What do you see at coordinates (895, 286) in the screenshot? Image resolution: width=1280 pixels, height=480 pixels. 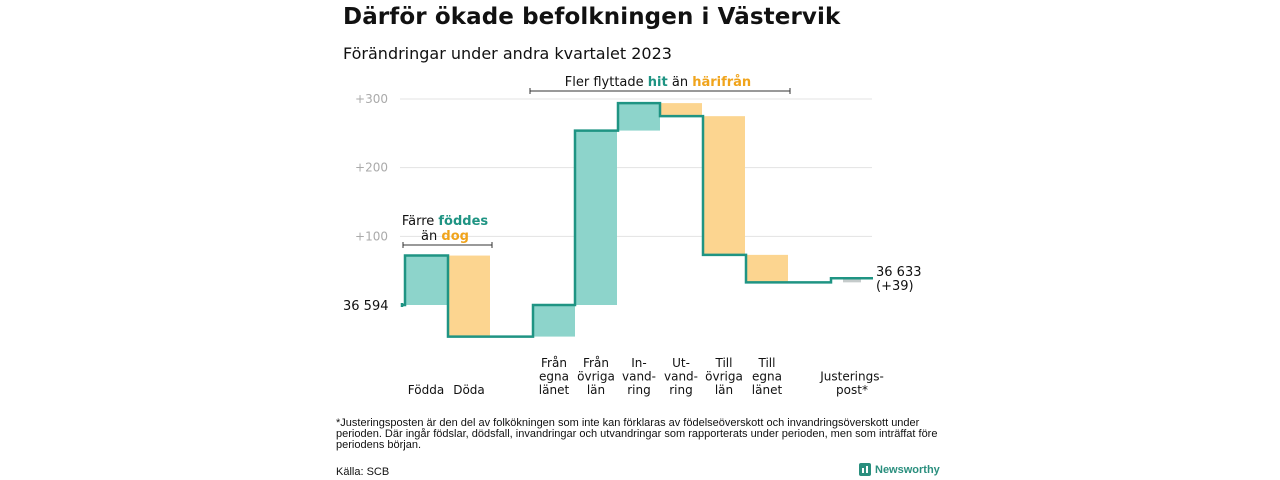 I see `end-change-label: (+39)` at bounding box center [895, 286].